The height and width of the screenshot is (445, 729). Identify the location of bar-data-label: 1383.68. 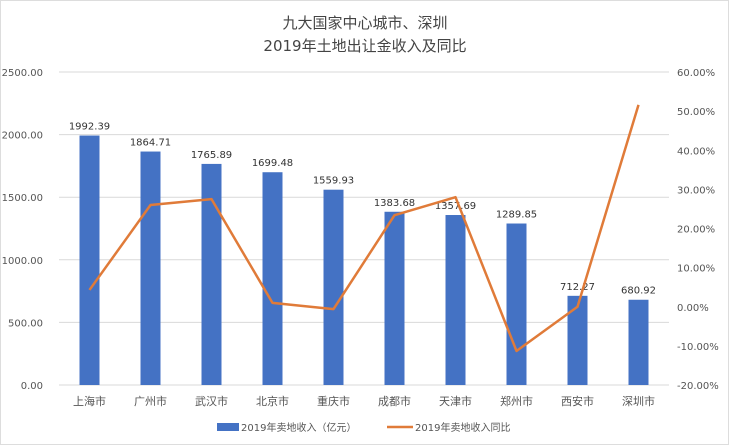
(394, 203).